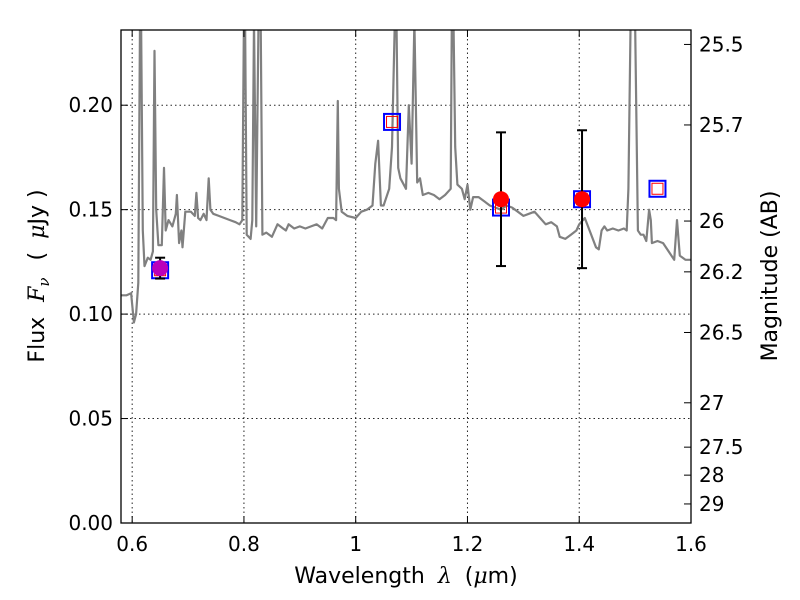 Image resolution: width=800 pixels, height=600 pixels. Describe the element at coordinates (40, 275) in the screenshot. I see `y-axis-label: Flux Fν ( μJy )` at that location.